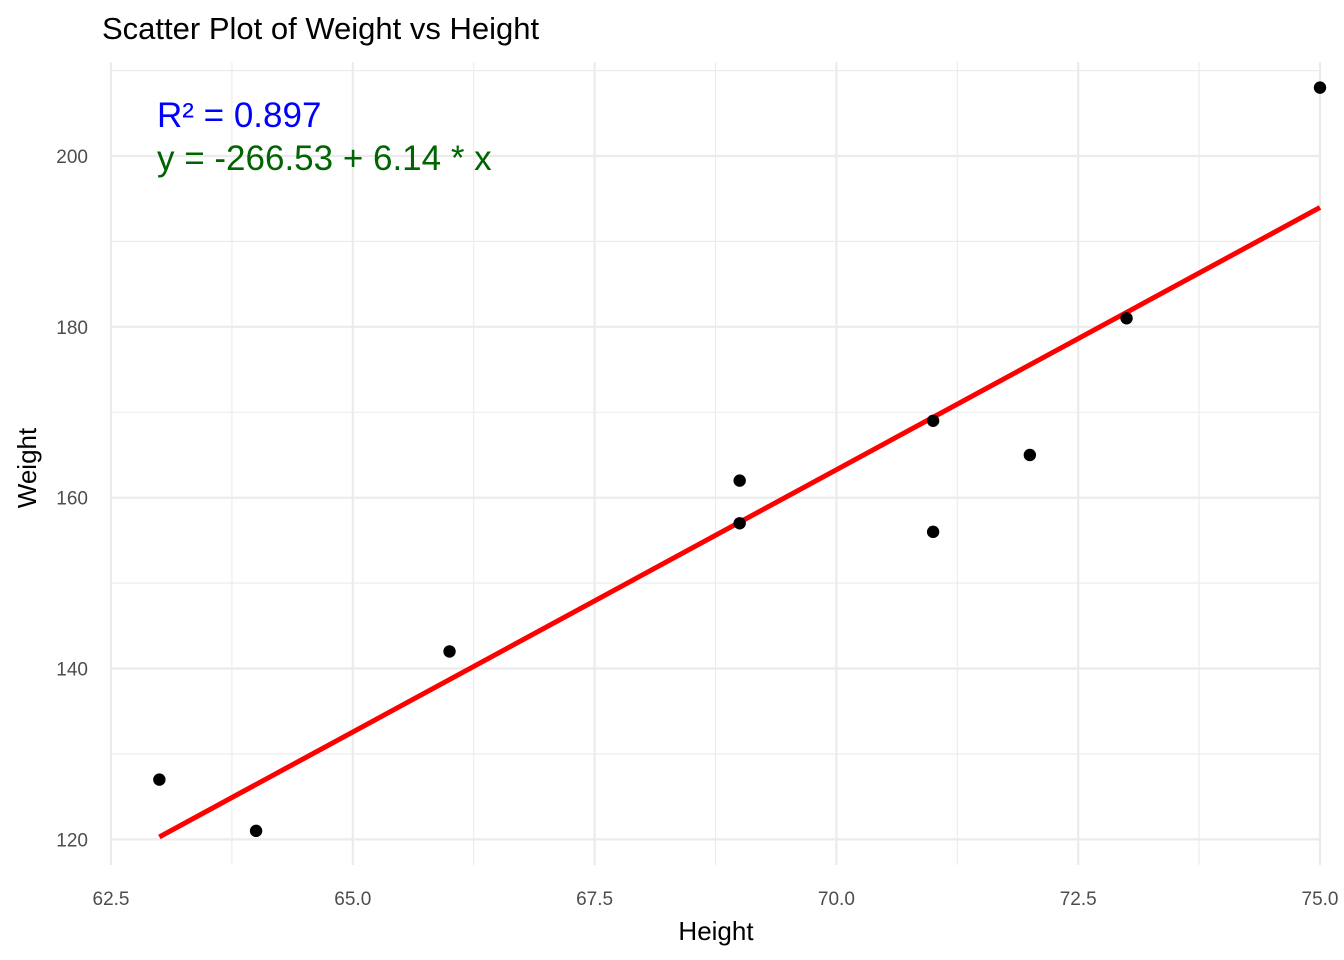  Describe the element at coordinates (352, 899) in the screenshot. I see `x-tick-label: 65.0` at that location.